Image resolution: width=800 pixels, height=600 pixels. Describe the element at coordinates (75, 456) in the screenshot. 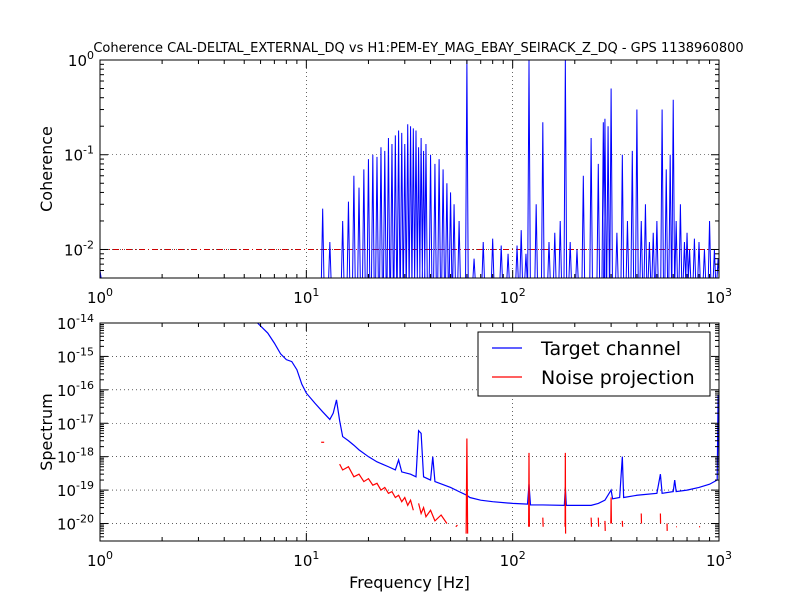

I see `y-tick-label: 10⁻¹⁸` at that location.